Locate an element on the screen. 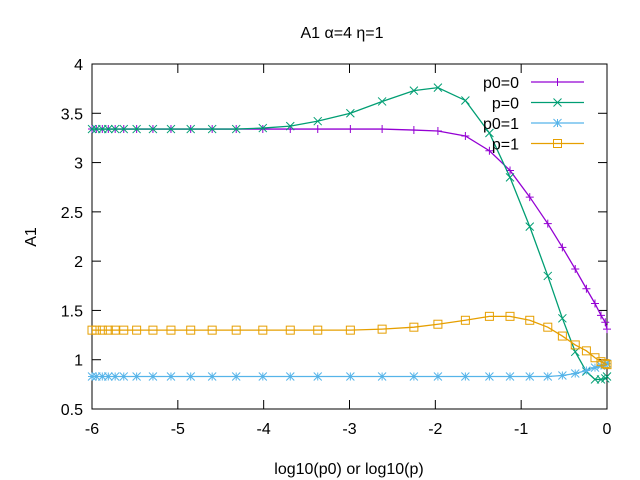 The height and width of the screenshot is (480, 640). x-axis-label: log10(p0) or log10(p) is located at coordinates (348, 469).